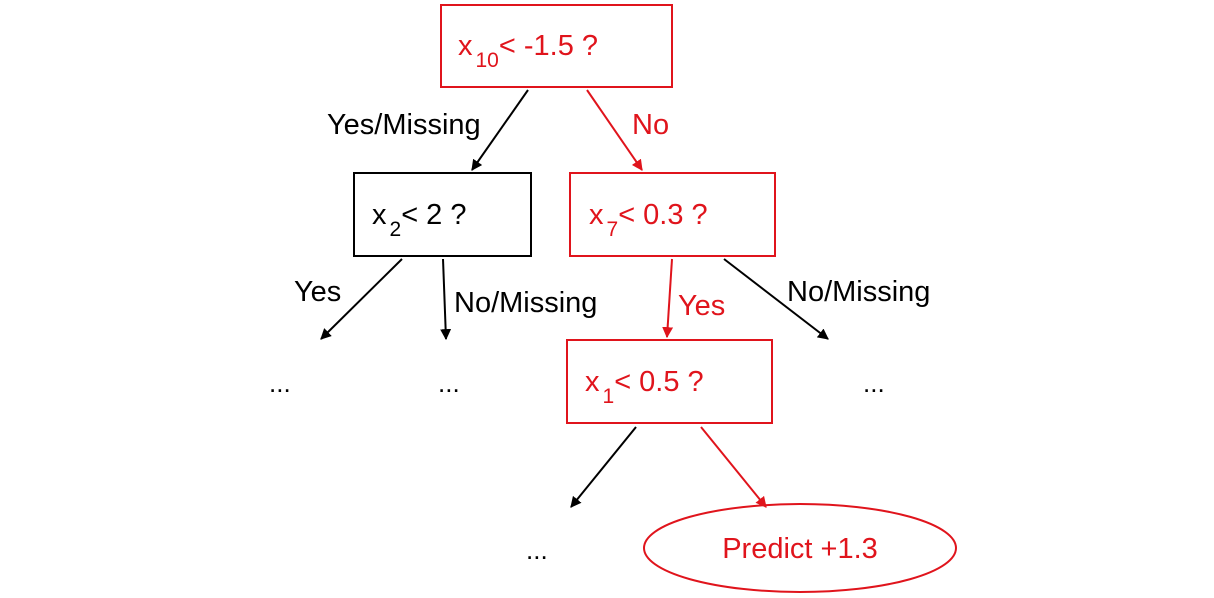  I want to click on edge-label-root-right: No, so click(650, 125).